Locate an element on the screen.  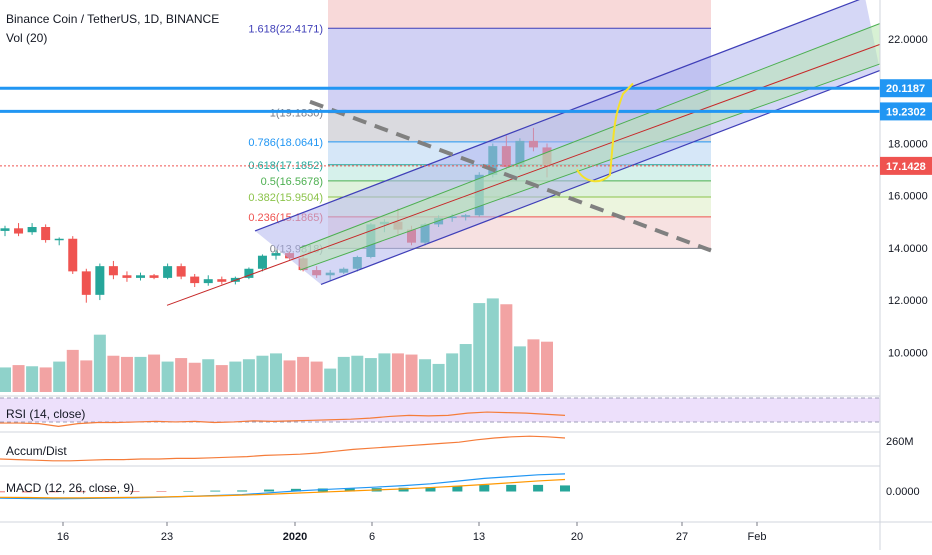
fib-zone-extension is located at coordinates (519, 14).